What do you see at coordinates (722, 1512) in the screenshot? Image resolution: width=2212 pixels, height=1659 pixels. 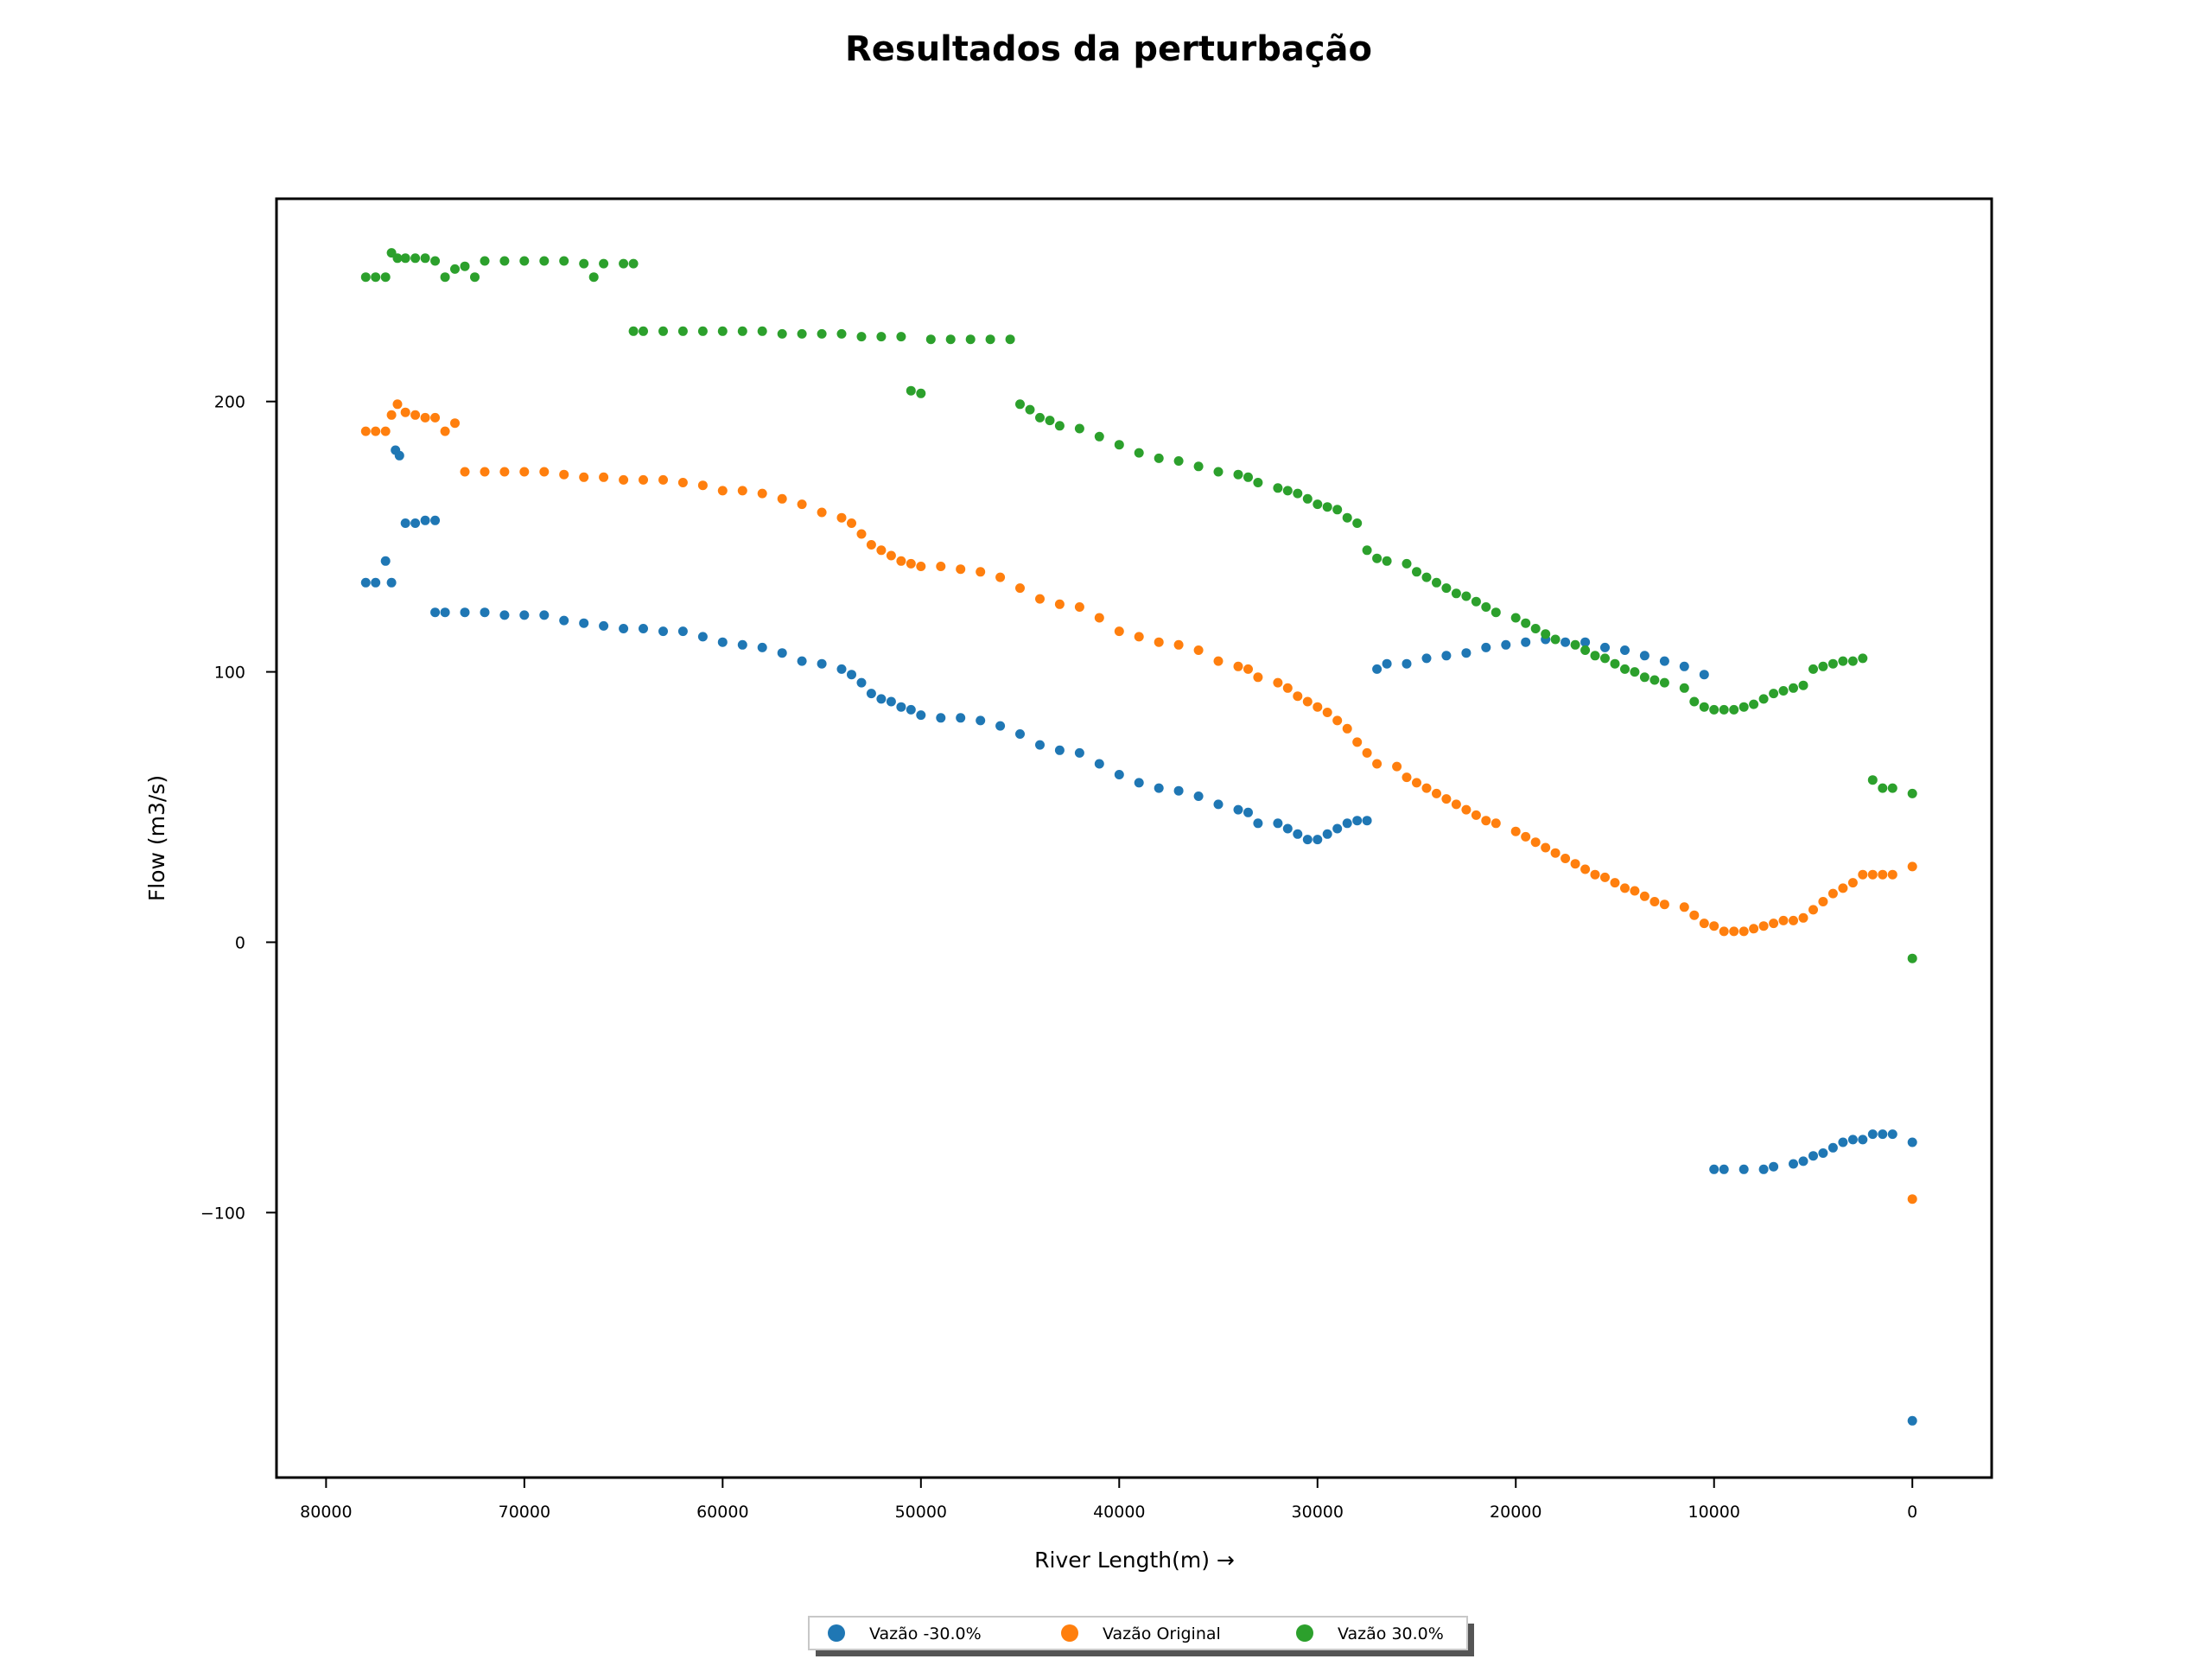 I see `x-tick-label: 60000` at bounding box center [722, 1512].